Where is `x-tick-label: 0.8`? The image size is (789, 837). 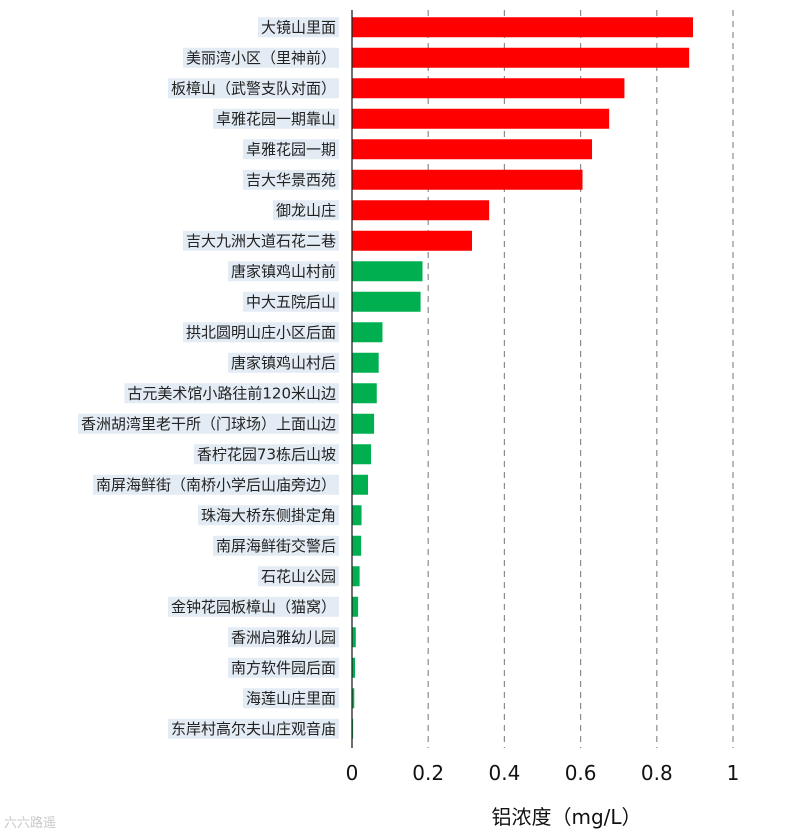 x-tick-label: 0.8 is located at coordinates (657, 773).